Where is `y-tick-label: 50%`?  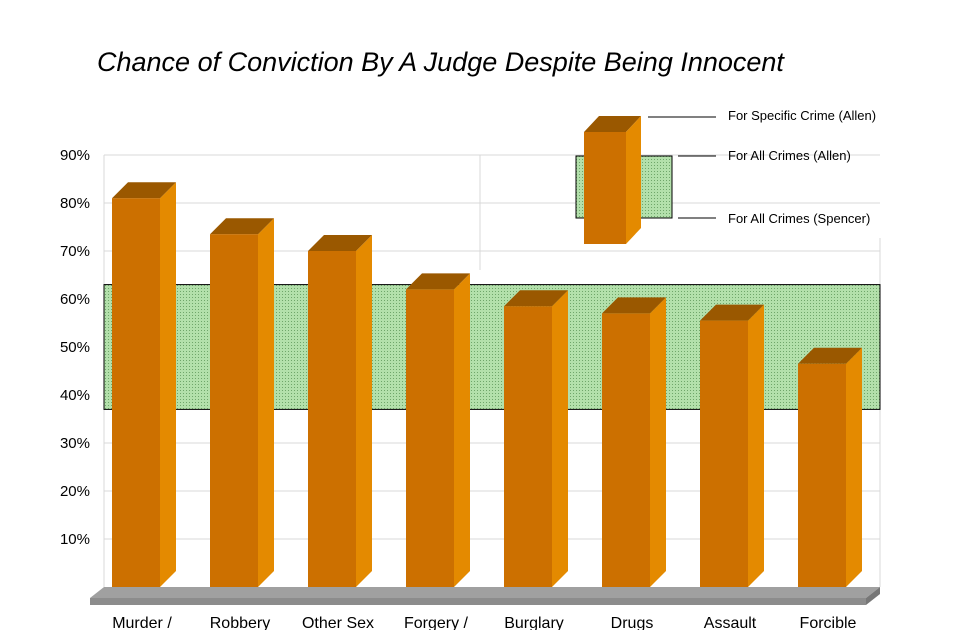
y-tick-label: 50% is located at coordinates (75, 347).